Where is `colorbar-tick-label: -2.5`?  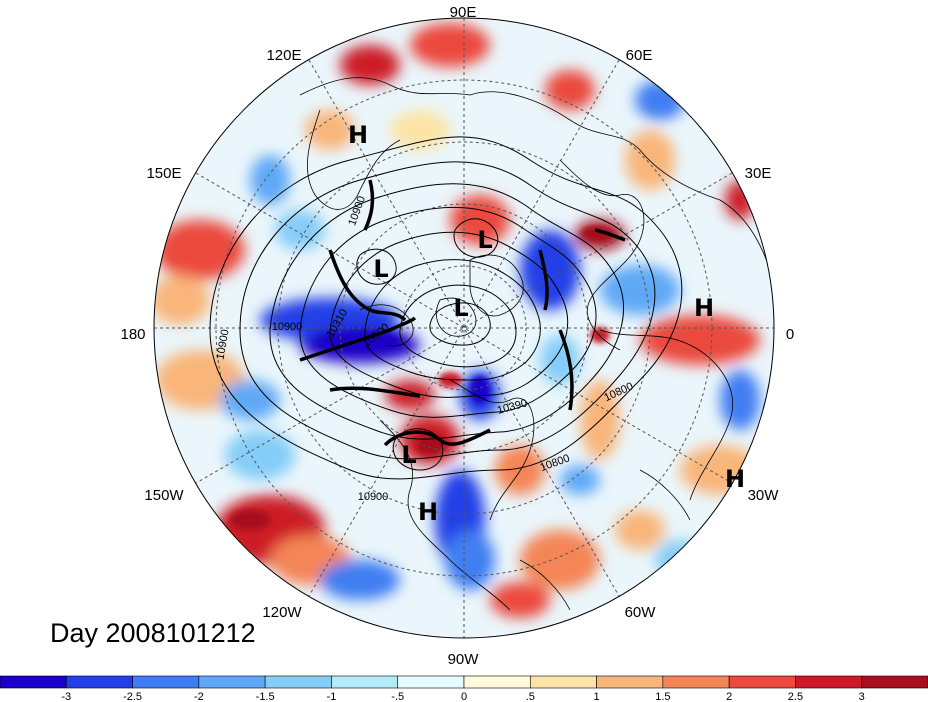
colorbar-tick-label: -2.5 is located at coordinates (132, 696).